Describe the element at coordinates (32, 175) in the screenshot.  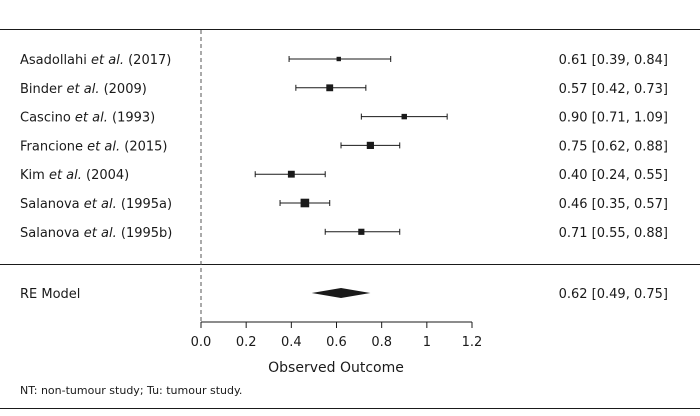
I see `study-author: Kim` at that location.